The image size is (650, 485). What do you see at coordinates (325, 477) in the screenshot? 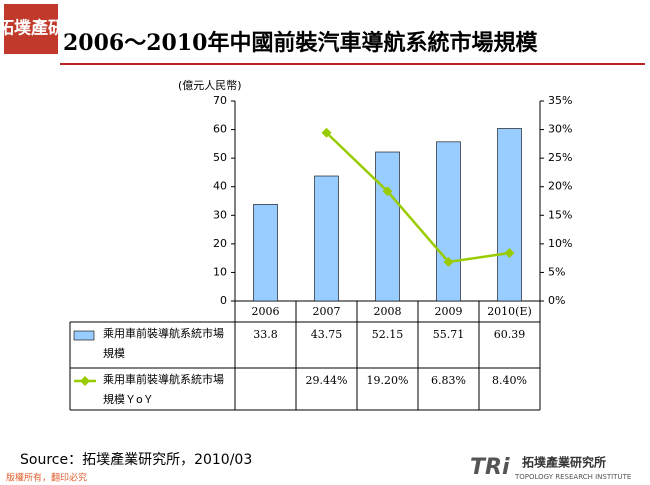
I see `footer-bg` at bounding box center [325, 477].